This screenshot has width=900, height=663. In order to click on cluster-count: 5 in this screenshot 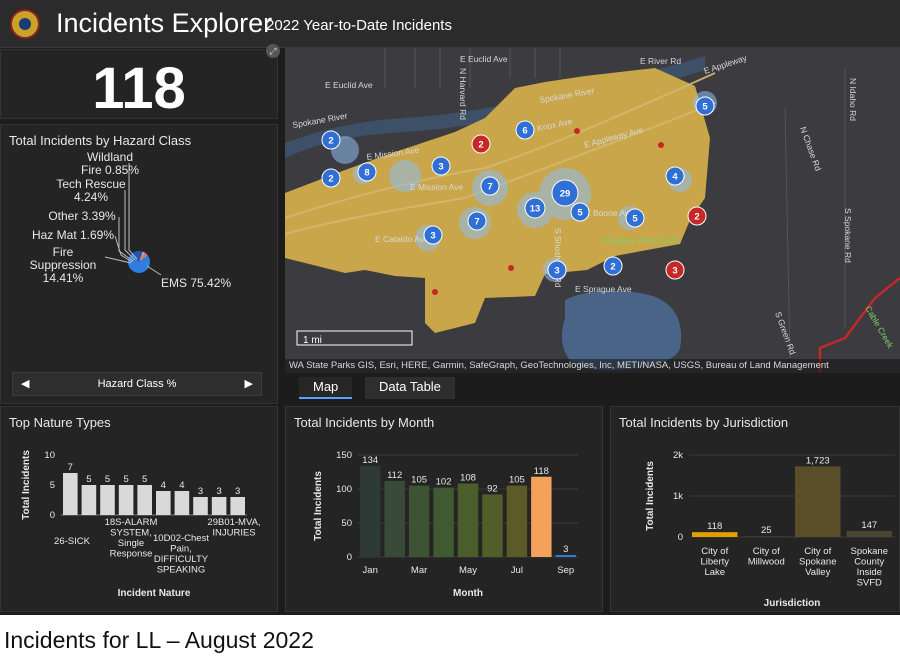, I will do `click(580, 213)`.